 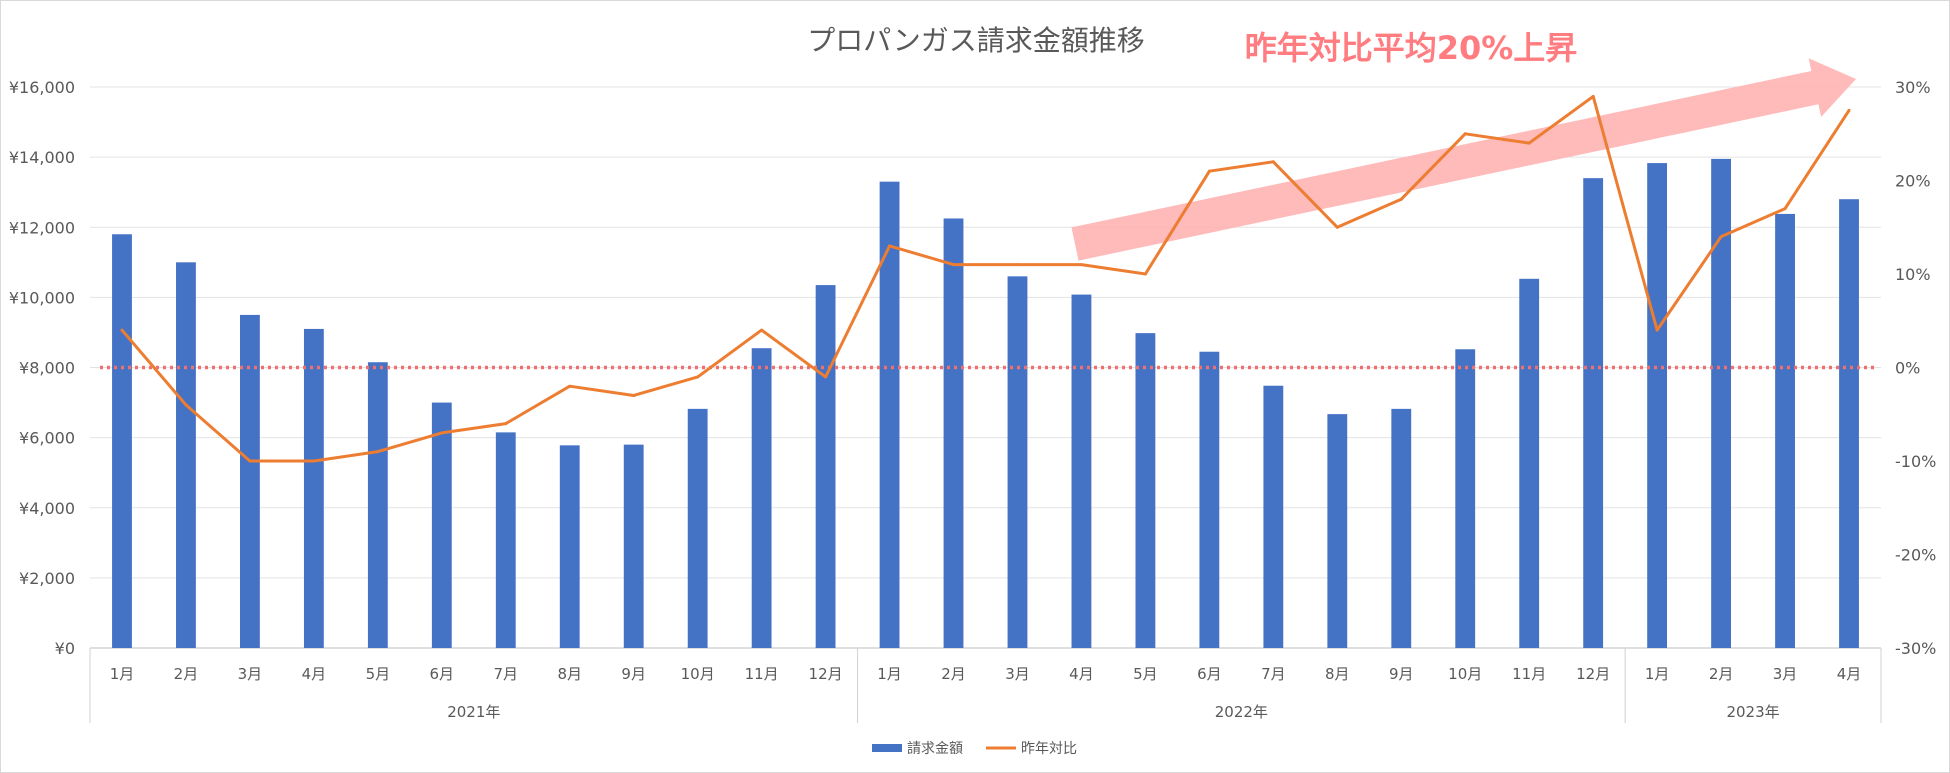 What do you see at coordinates (1907, 368) in the screenshot?
I see `y-right-tick-label: 0%` at bounding box center [1907, 368].